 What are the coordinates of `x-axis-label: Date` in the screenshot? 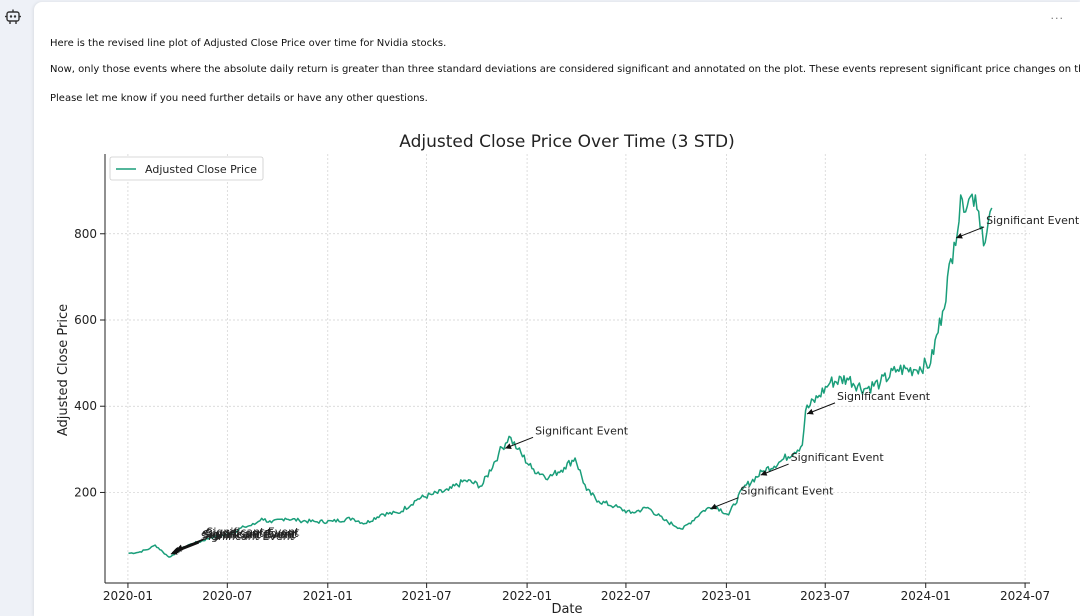 It's located at (566, 609).